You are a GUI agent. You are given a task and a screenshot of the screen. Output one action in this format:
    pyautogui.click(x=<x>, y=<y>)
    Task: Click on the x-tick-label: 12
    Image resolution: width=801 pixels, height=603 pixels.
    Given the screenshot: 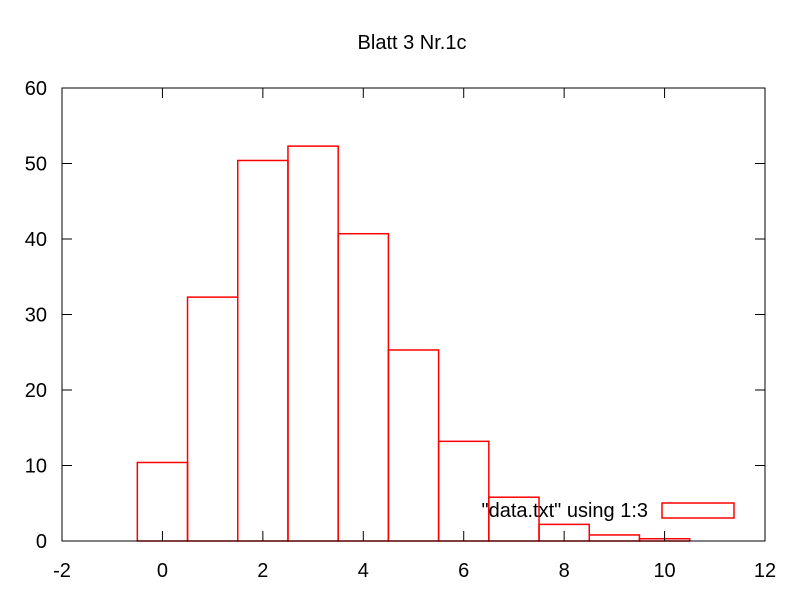 What is the action you would take?
    pyautogui.click(x=765, y=571)
    